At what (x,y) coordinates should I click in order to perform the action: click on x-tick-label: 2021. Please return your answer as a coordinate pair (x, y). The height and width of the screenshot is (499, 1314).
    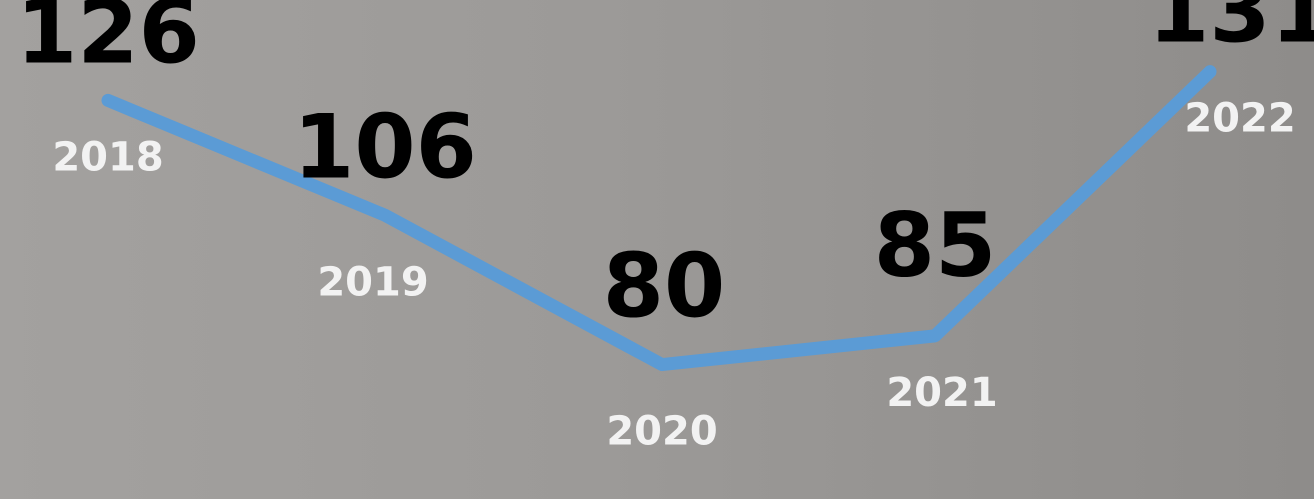
    Looking at the image, I should click on (941, 393).